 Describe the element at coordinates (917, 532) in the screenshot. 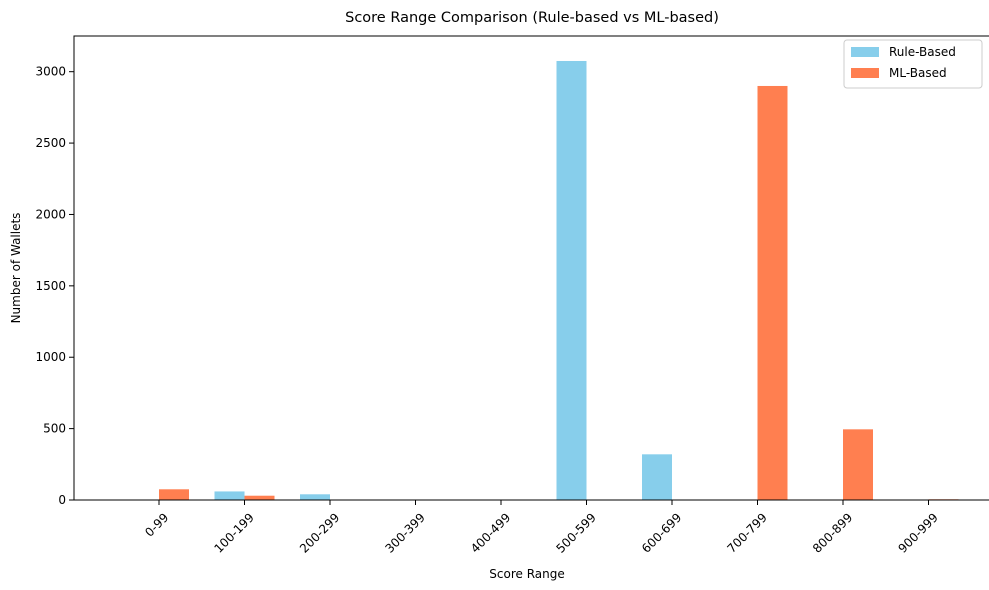

I see `x-tick-label: 900-999` at that location.